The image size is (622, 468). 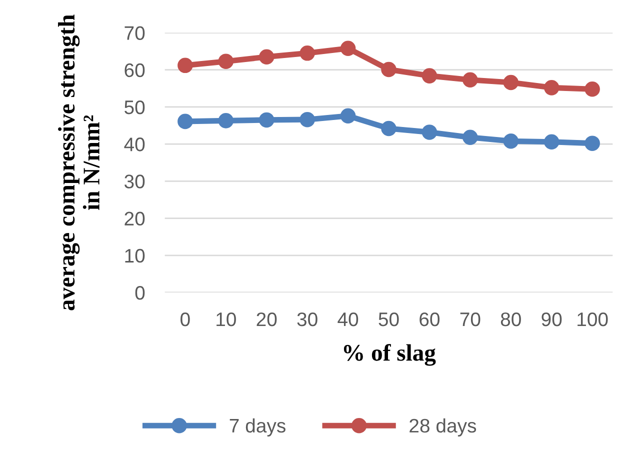 I want to click on y-tick-label: 70, so click(x=134, y=33).